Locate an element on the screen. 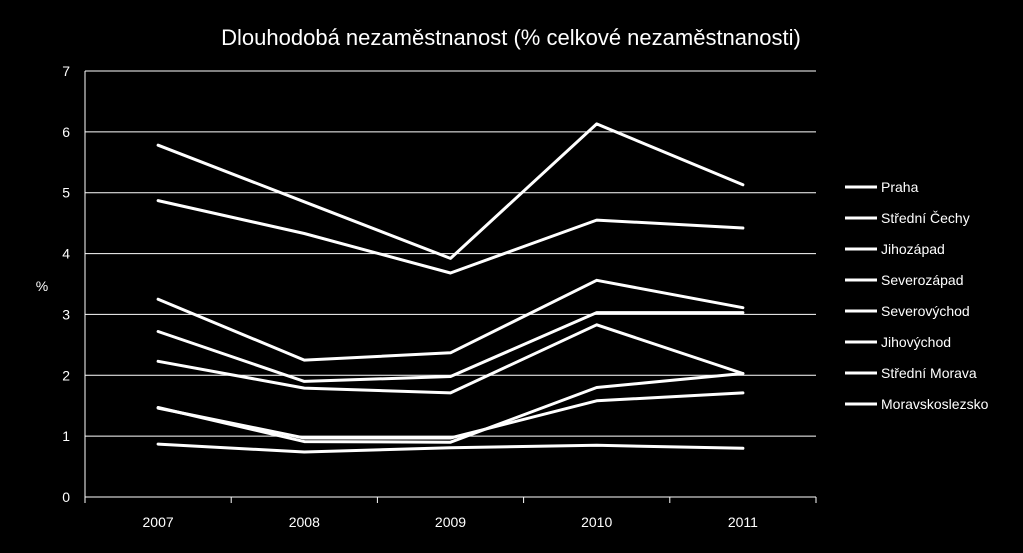 Image resolution: width=1023 pixels, height=553 pixels. series-line-střední-čechy is located at coordinates (450, 415).